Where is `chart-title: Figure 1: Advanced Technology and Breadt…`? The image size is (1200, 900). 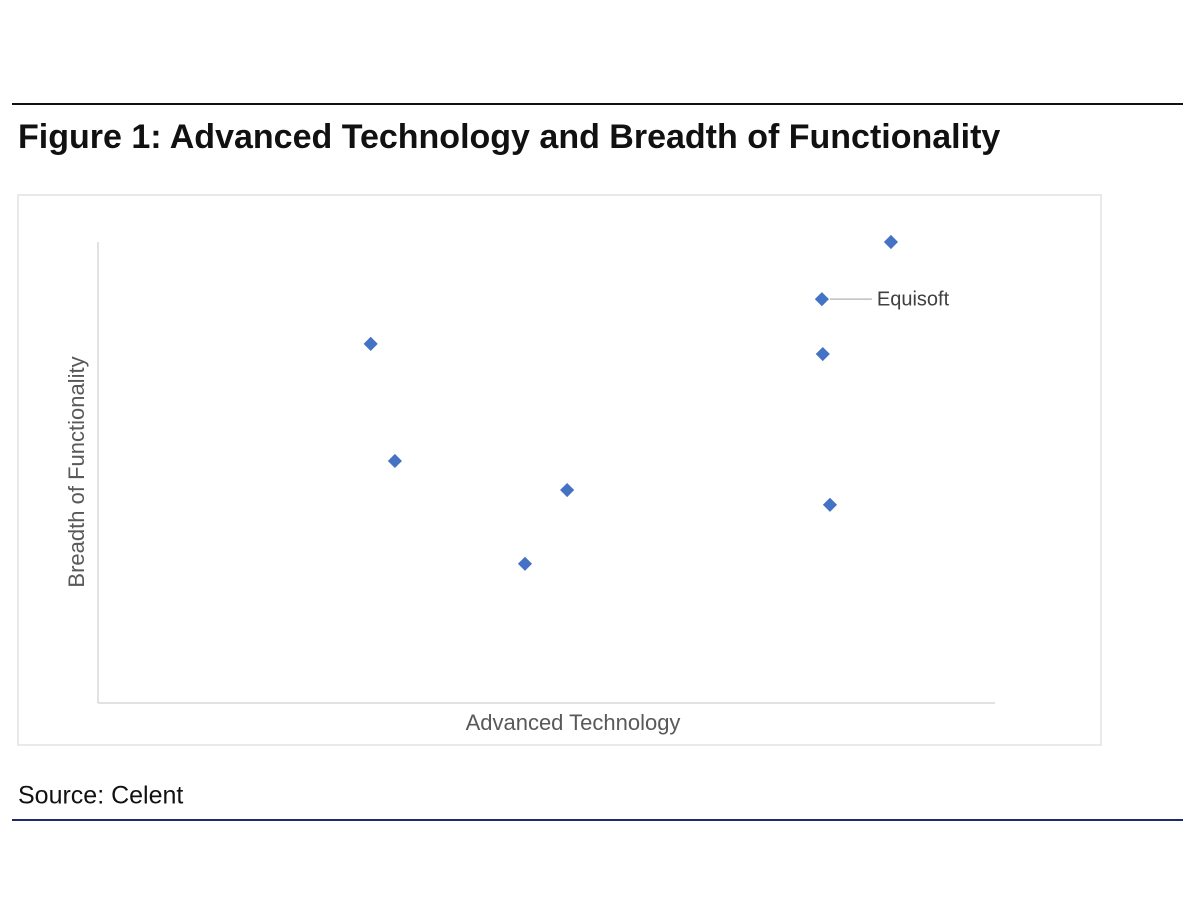
chart-title: Figure 1: Advanced Technology and Breadt… is located at coordinates (509, 137).